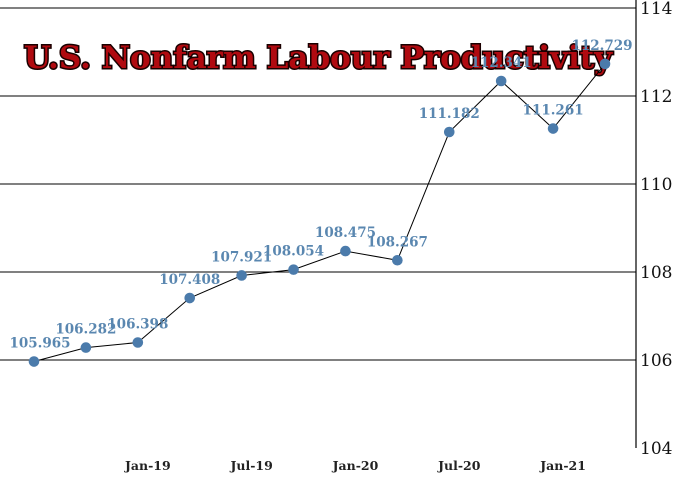  Describe the element at coordinates (656, 97) in the screenshot. I see `y-tick-label: 112` at that location.